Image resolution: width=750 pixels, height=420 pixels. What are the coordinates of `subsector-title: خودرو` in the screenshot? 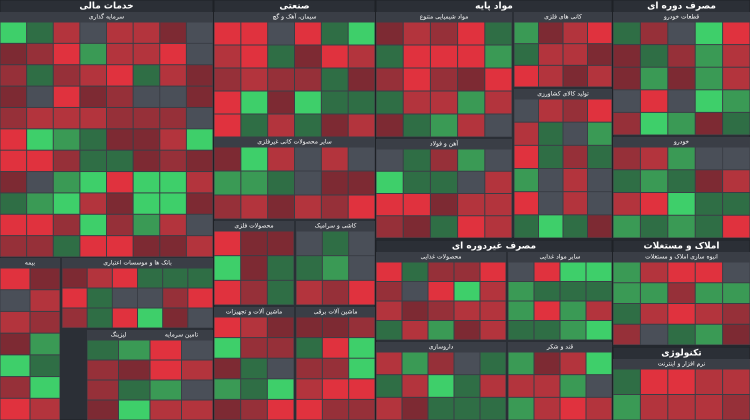 It's located at (681, 142).